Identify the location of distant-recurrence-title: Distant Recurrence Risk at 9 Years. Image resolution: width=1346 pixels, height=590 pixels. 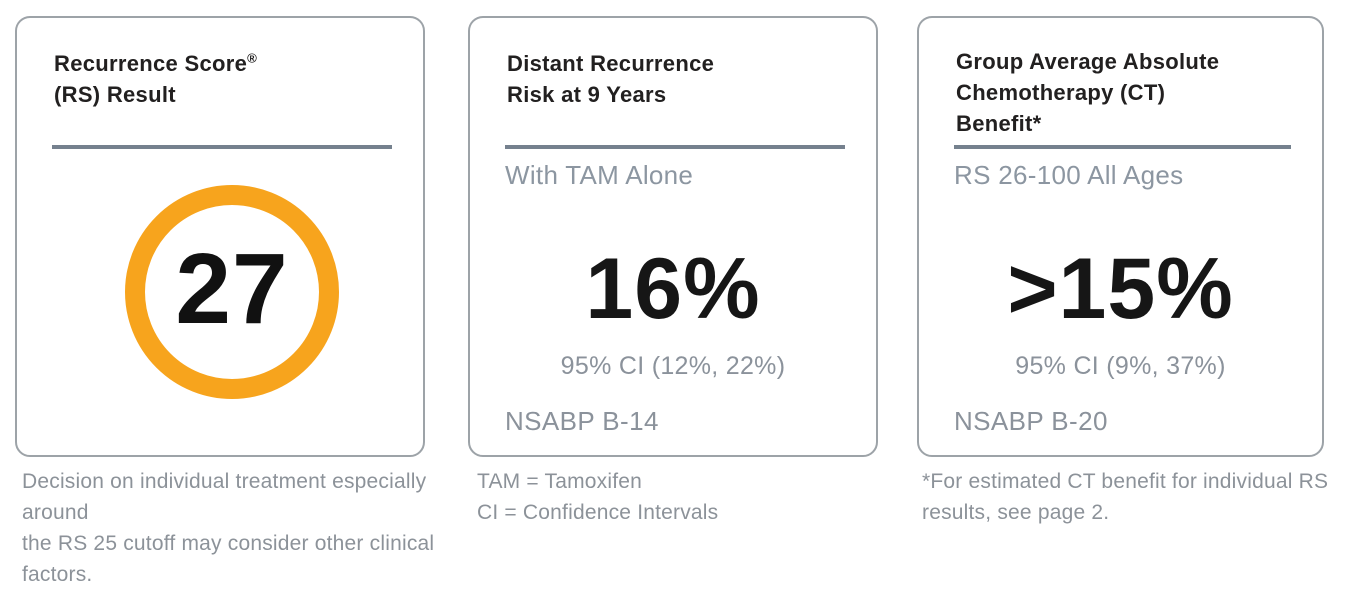
(683, 79).